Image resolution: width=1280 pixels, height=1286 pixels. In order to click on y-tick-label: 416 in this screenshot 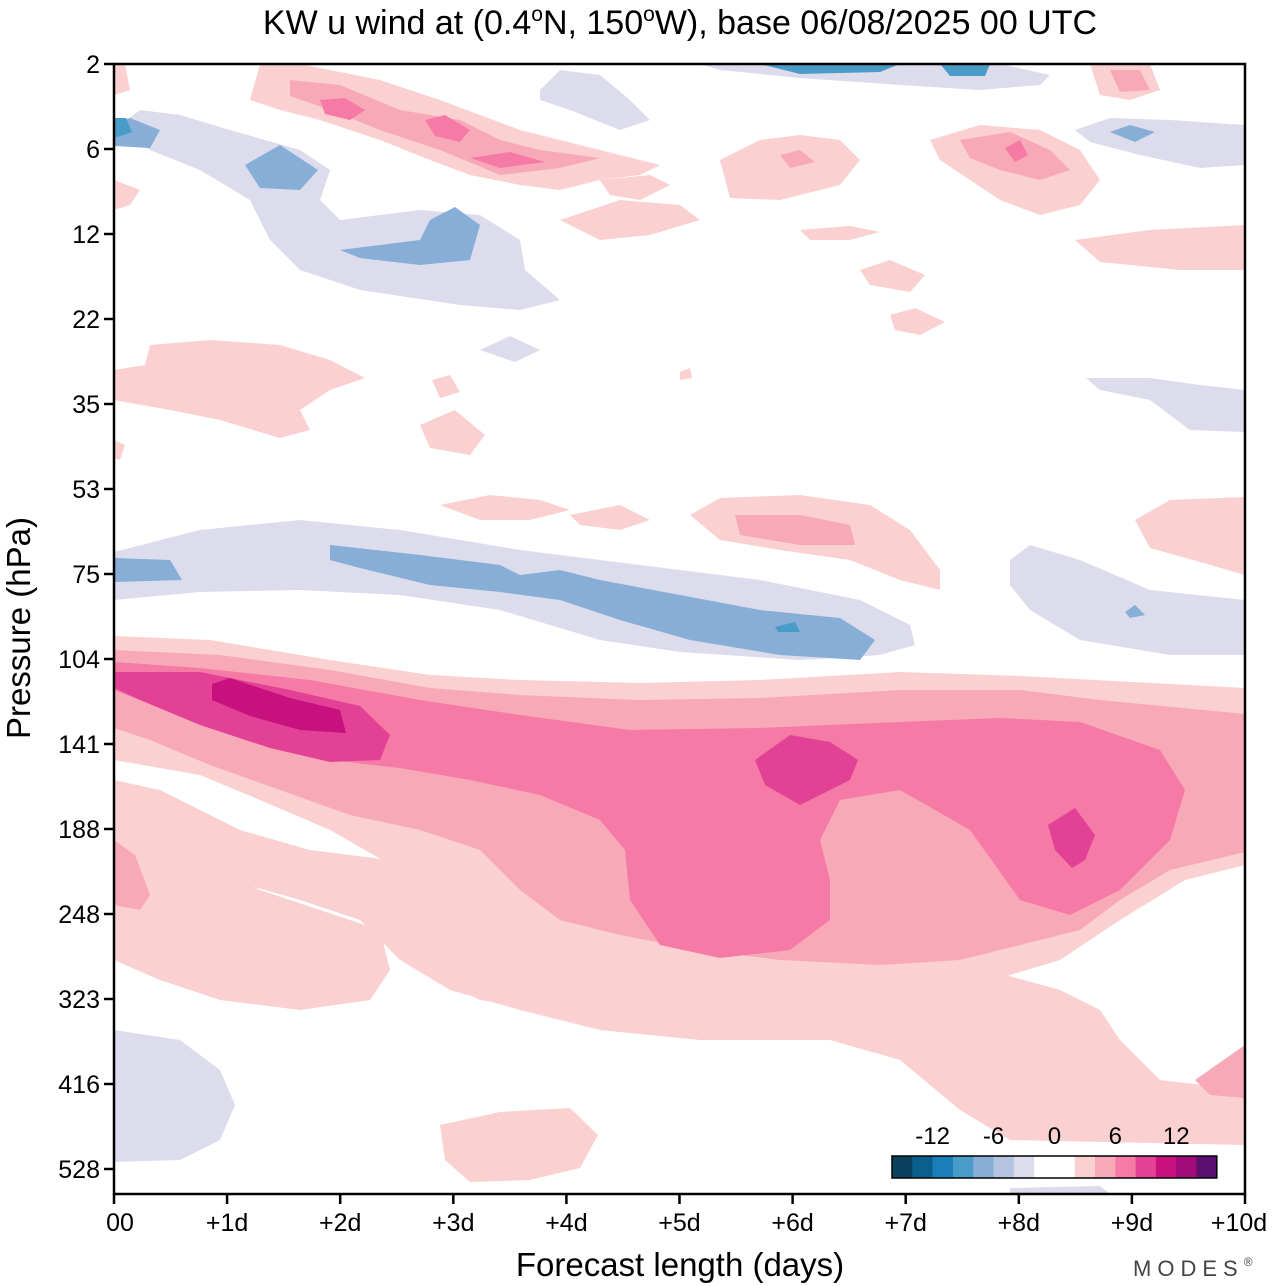, I will do `click(79, 1085)`.